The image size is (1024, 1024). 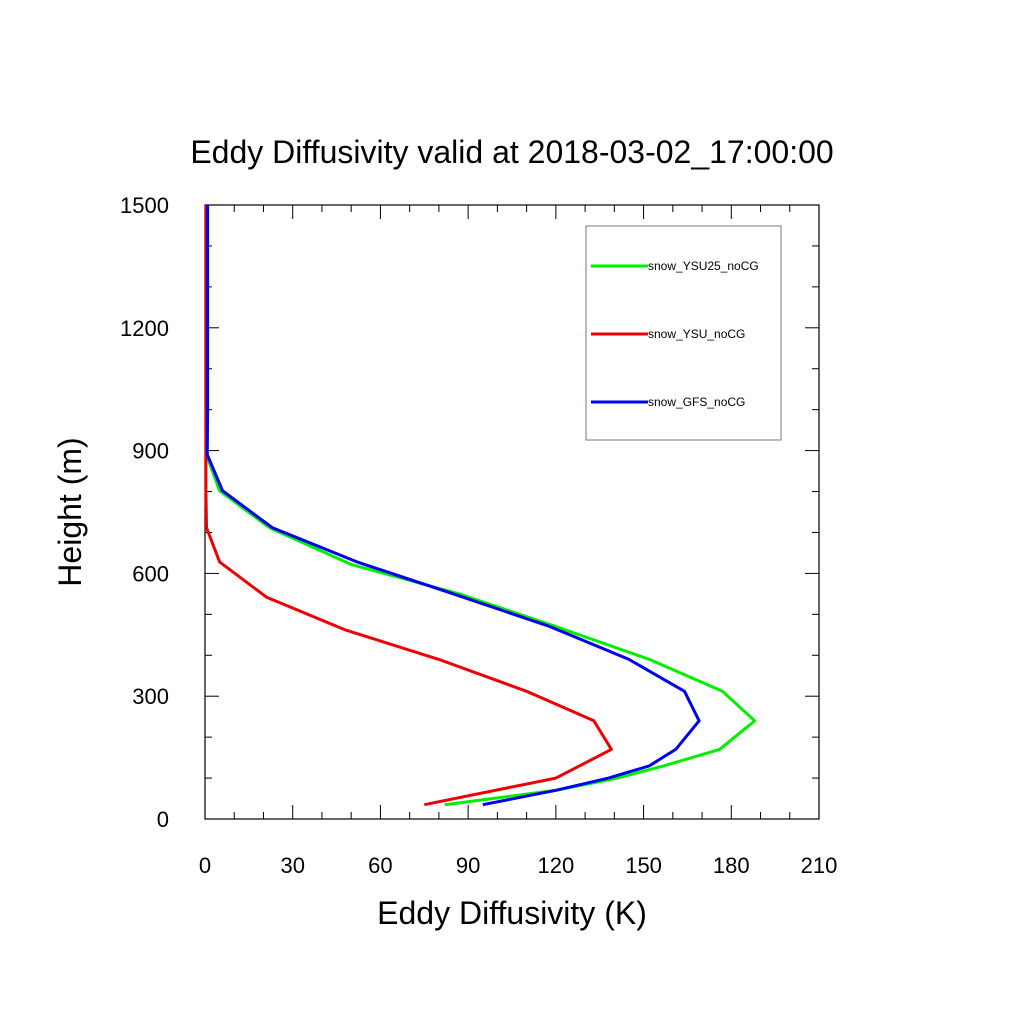 I want to click on y-tick: 1200, so click(x=469, y=328).